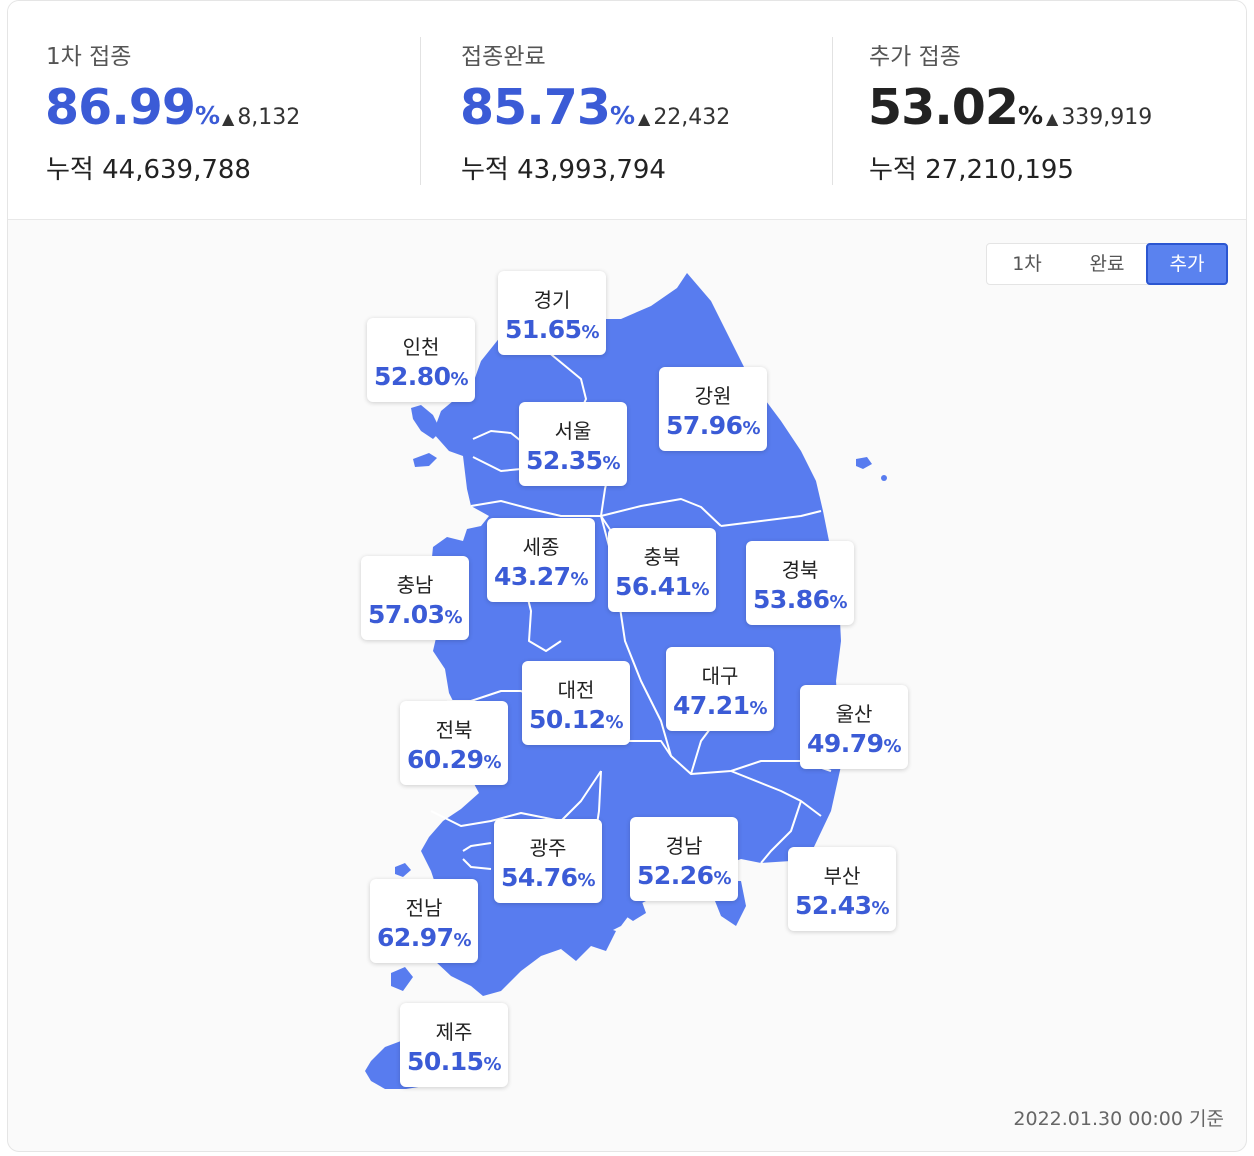 The image size is (1254, 1156). What do you see at coordinates (563, 170) in the screenshot?
I see `stat-cumulative: 누적 43,993,794` at bounding box center [563, 170].